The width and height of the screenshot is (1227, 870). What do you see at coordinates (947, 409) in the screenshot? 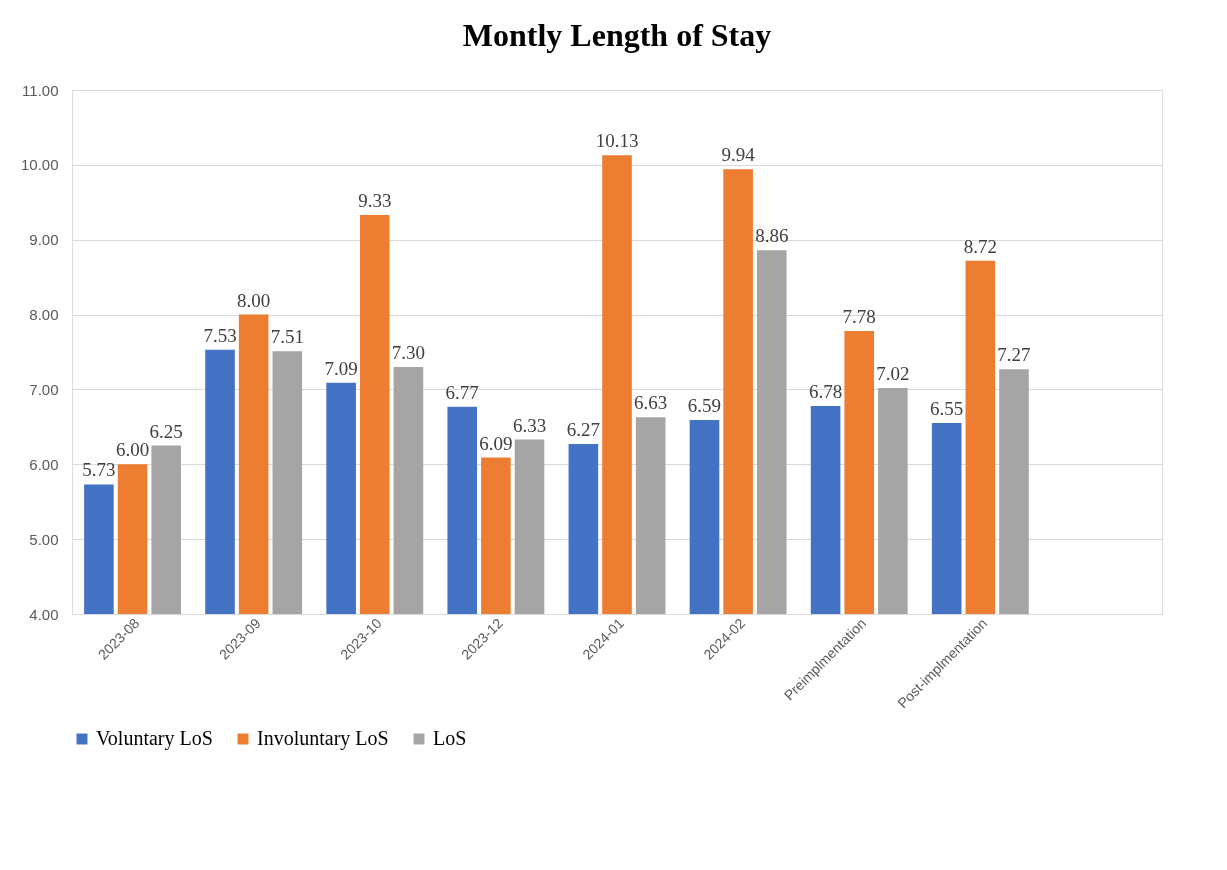
I see `data-label: 6.55` at bounding box center [947, 409].